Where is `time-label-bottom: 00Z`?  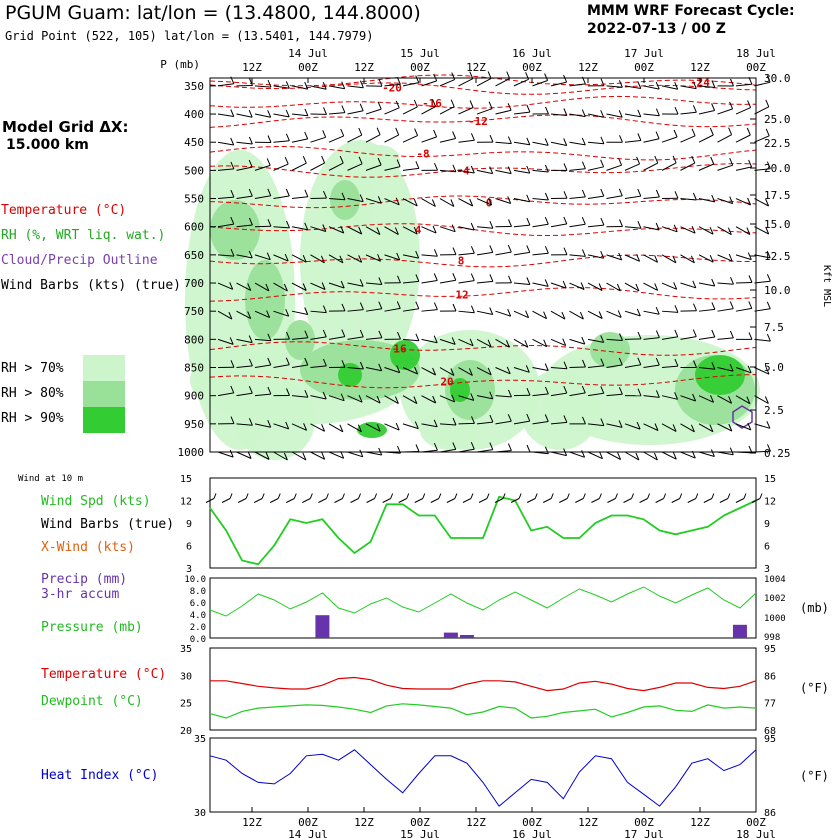
time-label-bottom: 00Z is located at coordinates (308, 822).